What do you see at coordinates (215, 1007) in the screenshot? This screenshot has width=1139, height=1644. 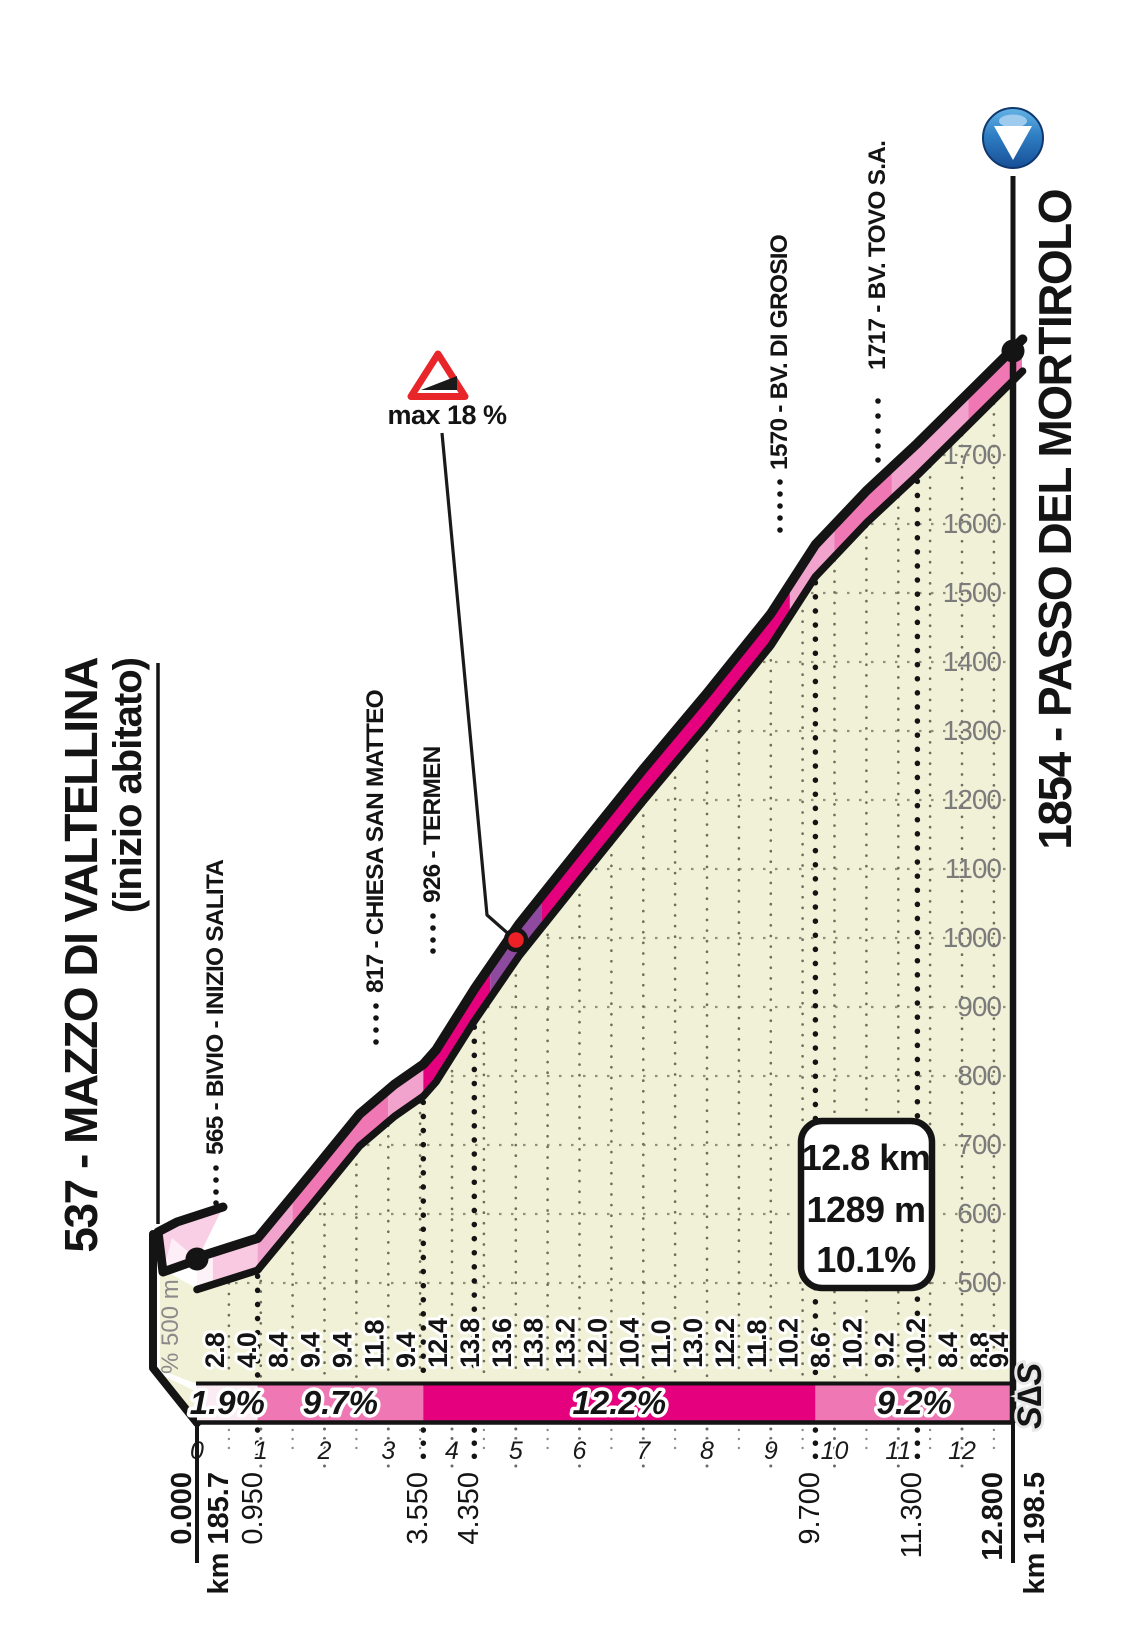 I see `waypoint-label: 565 - BIVIO - INIZIO SALITA` at bounding box center [215, 1007].